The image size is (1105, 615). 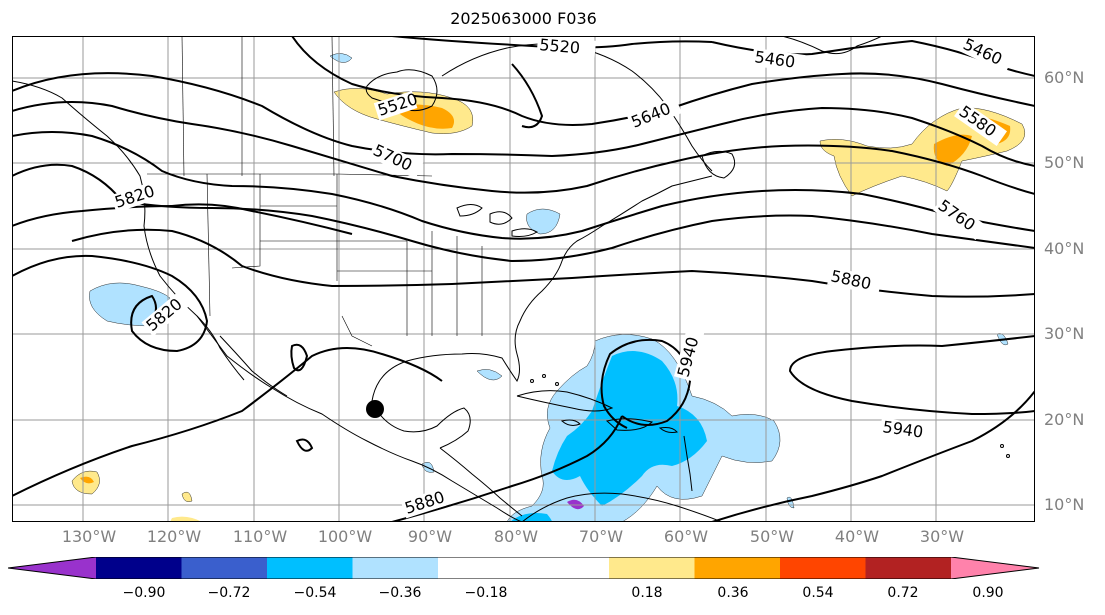 I want to click on colorbar-extend-low, so click(x=52, y=568).